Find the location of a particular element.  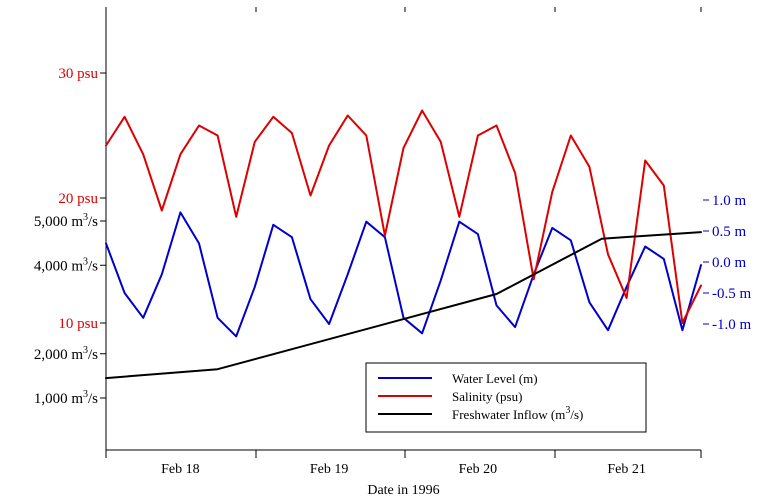

water-level-tick-label: -1.0 m is located at coordinates (731, 325).